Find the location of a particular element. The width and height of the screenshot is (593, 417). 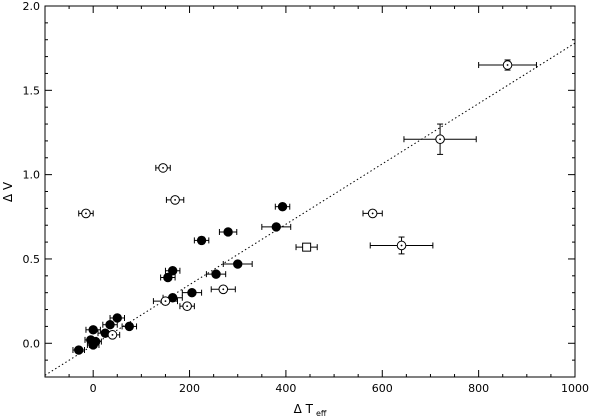

x-tick-label: 1000 is located at coordinates (575, 388).